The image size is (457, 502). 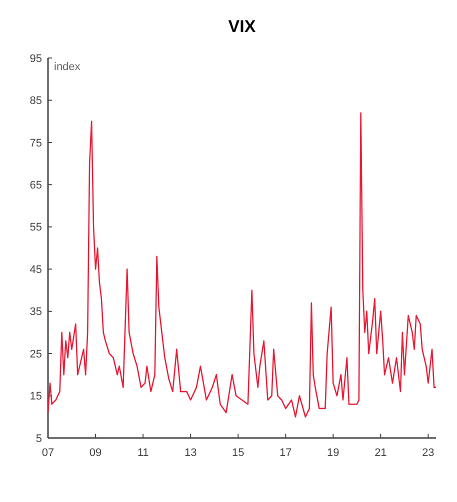 What do you see at coordinates (190, 453) in the screenshot?
I see `x-tick-label: 13` at bounding box center [190, 453].